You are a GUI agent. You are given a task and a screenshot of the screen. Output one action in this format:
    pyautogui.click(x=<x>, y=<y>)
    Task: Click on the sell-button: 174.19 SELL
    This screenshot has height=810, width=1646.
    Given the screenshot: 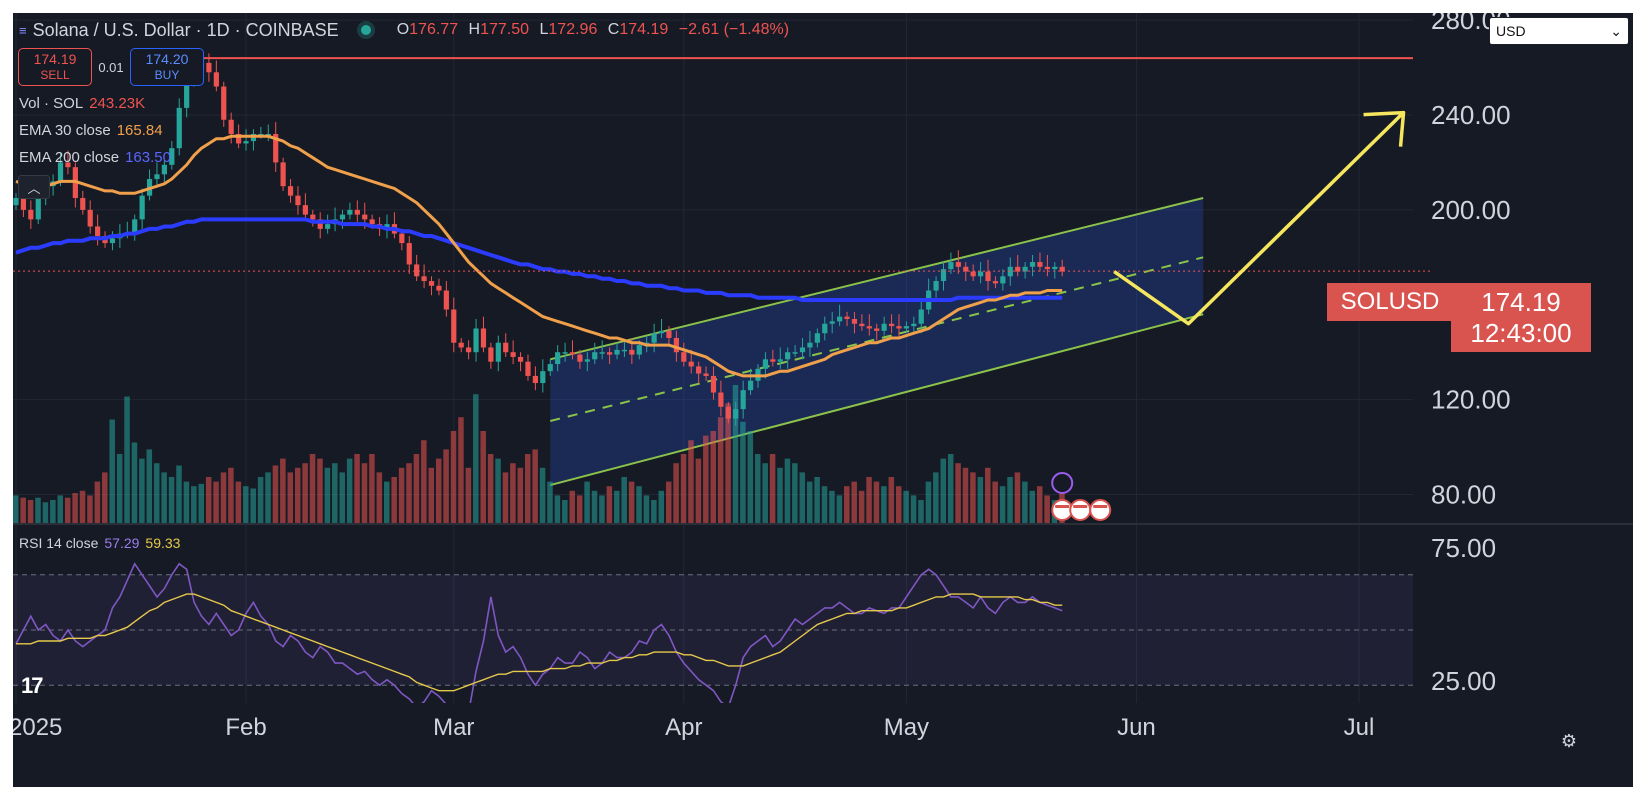 What is the action you would take?
    pyautogui.click(x=55, y=67)
    